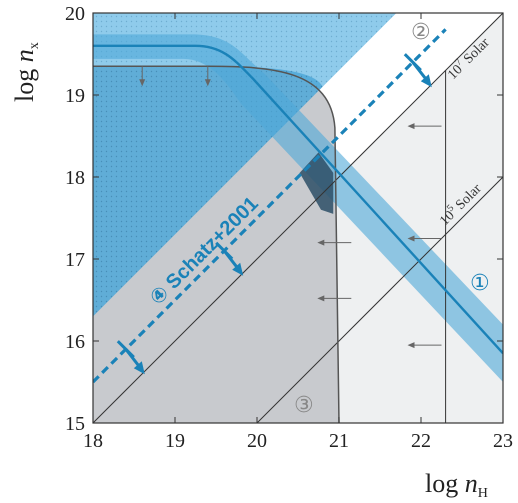 Image resolution: width=518 pixels, height=503 pixels. What do you see at coordinates (75, 424) in the screenshot?
I see `y-tick-label: 15` at bounding box center [75, 424].